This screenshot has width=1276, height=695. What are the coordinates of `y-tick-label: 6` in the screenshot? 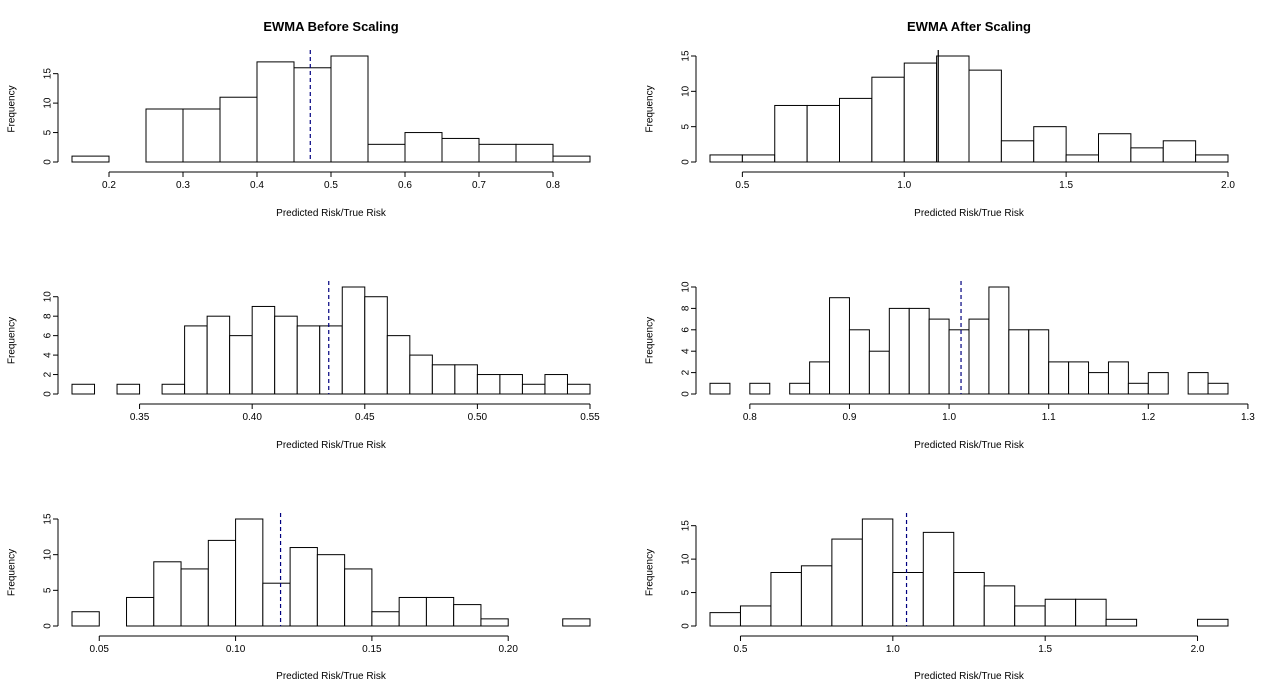 It's located at (48, 335).